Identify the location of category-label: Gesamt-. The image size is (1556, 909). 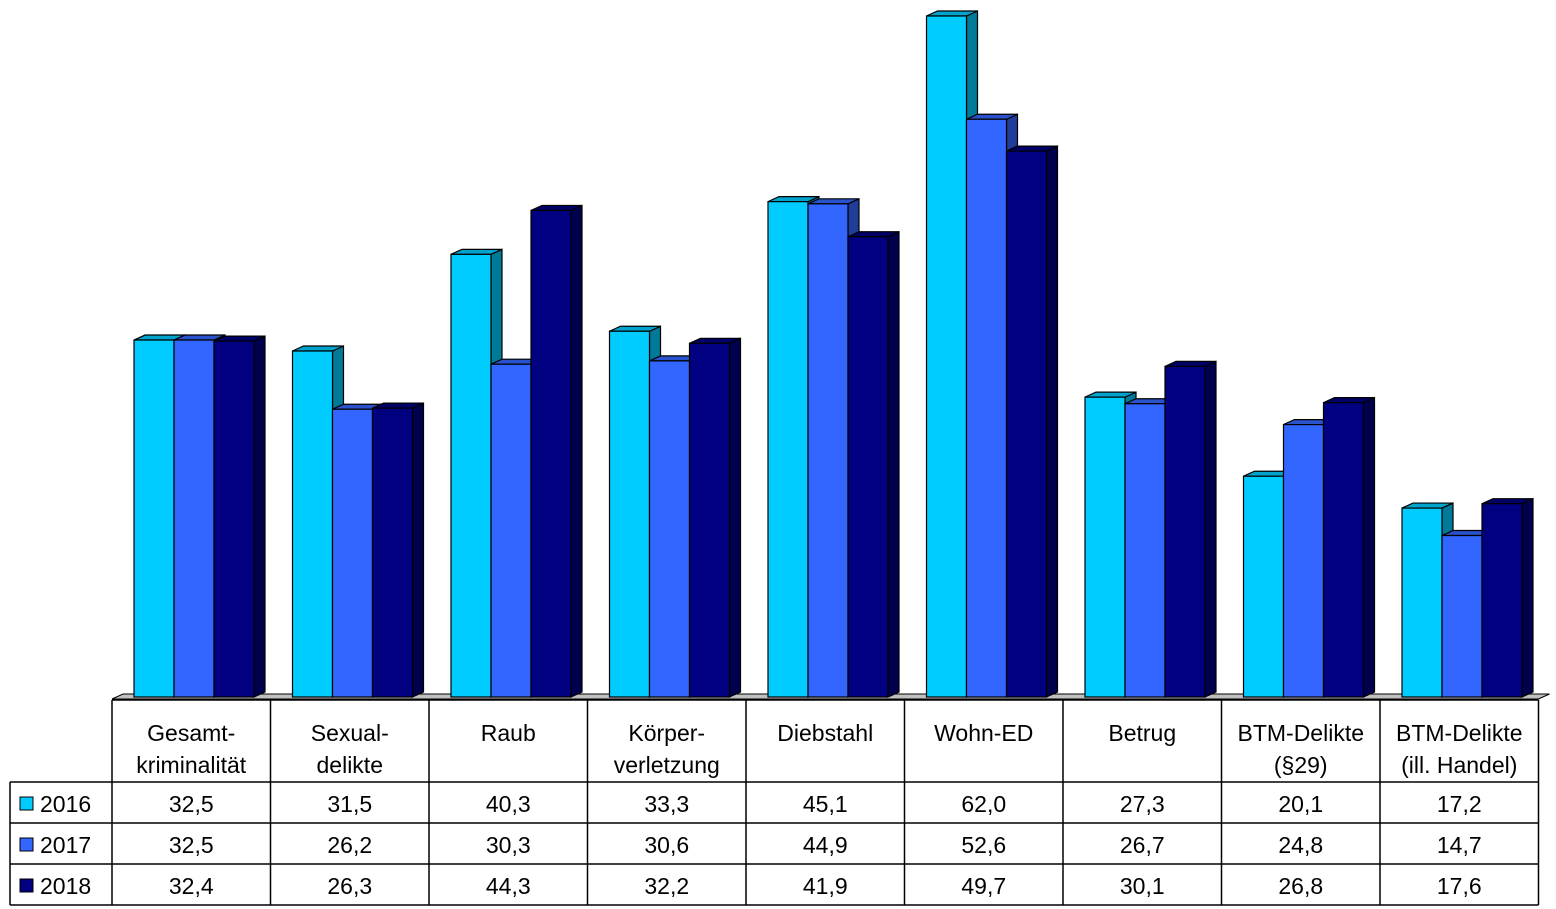
(191, 733).